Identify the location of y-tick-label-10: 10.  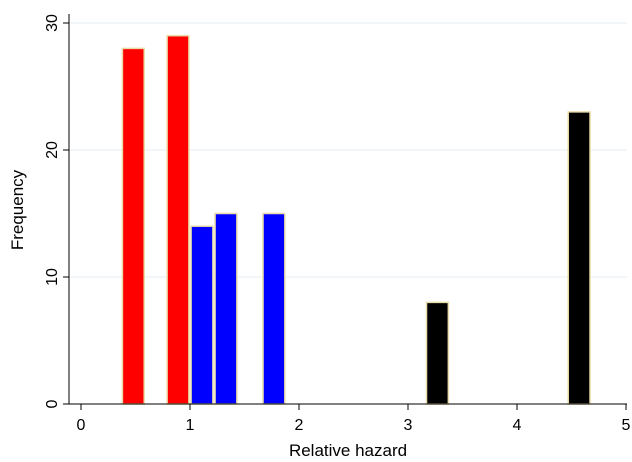
(52, 277).